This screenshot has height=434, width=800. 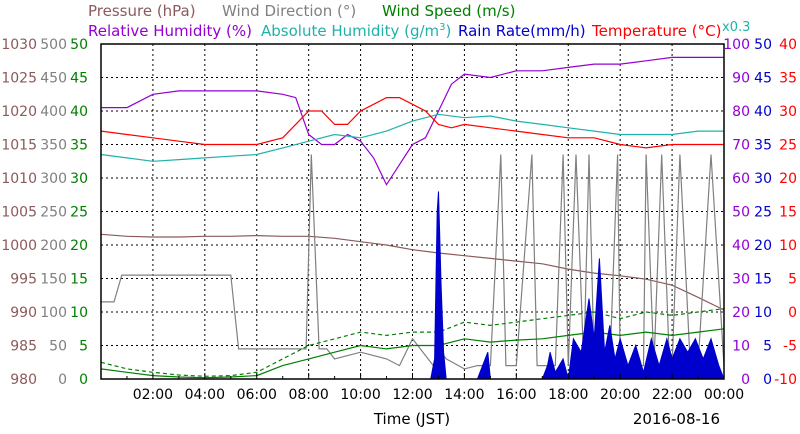 I want to click on x-tick-label: 02:00, so click(x=153, y=395).